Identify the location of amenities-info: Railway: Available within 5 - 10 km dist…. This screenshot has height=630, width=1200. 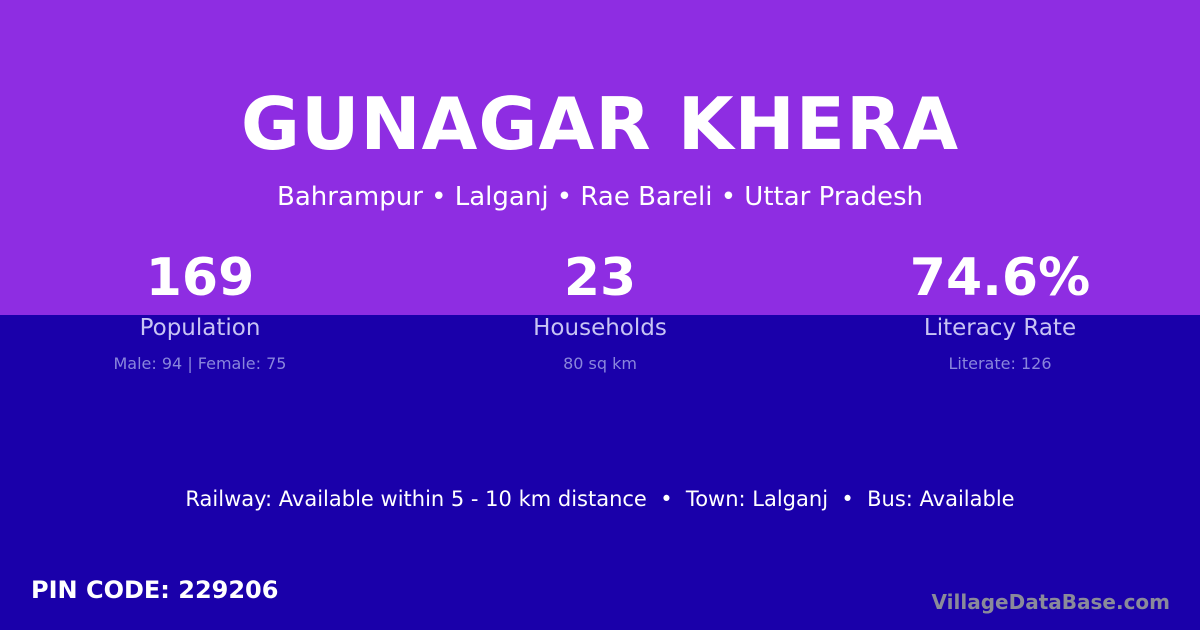
(600, 499).